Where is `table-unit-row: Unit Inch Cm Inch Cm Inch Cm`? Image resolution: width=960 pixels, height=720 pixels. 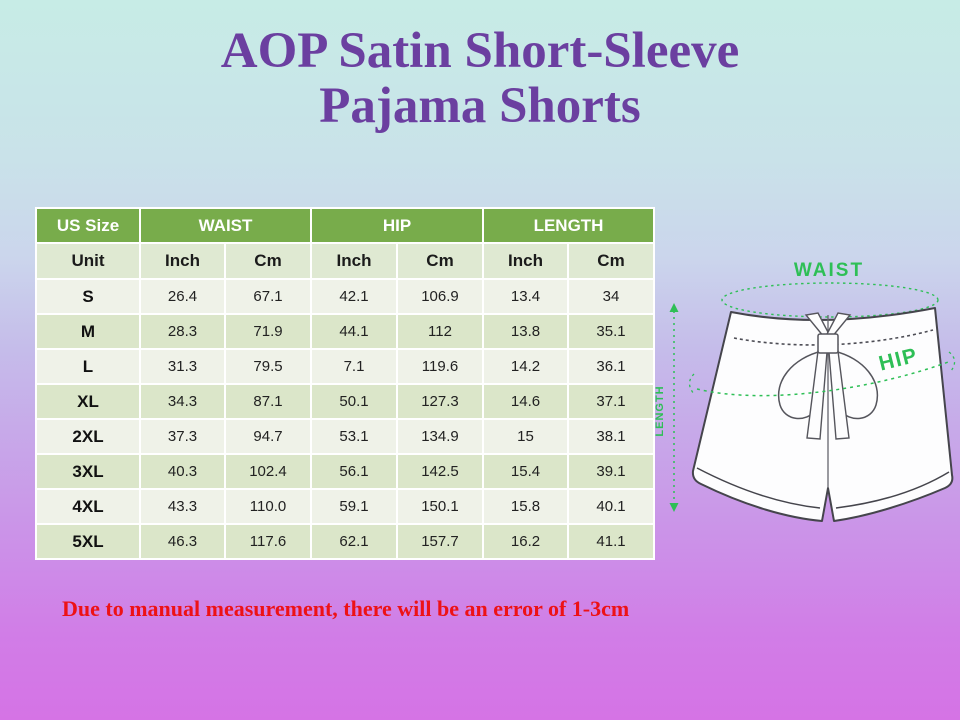 table-unit-row: Unit Inch Cm Inch Cm Inch Cm is located at coordinates (345, 261).